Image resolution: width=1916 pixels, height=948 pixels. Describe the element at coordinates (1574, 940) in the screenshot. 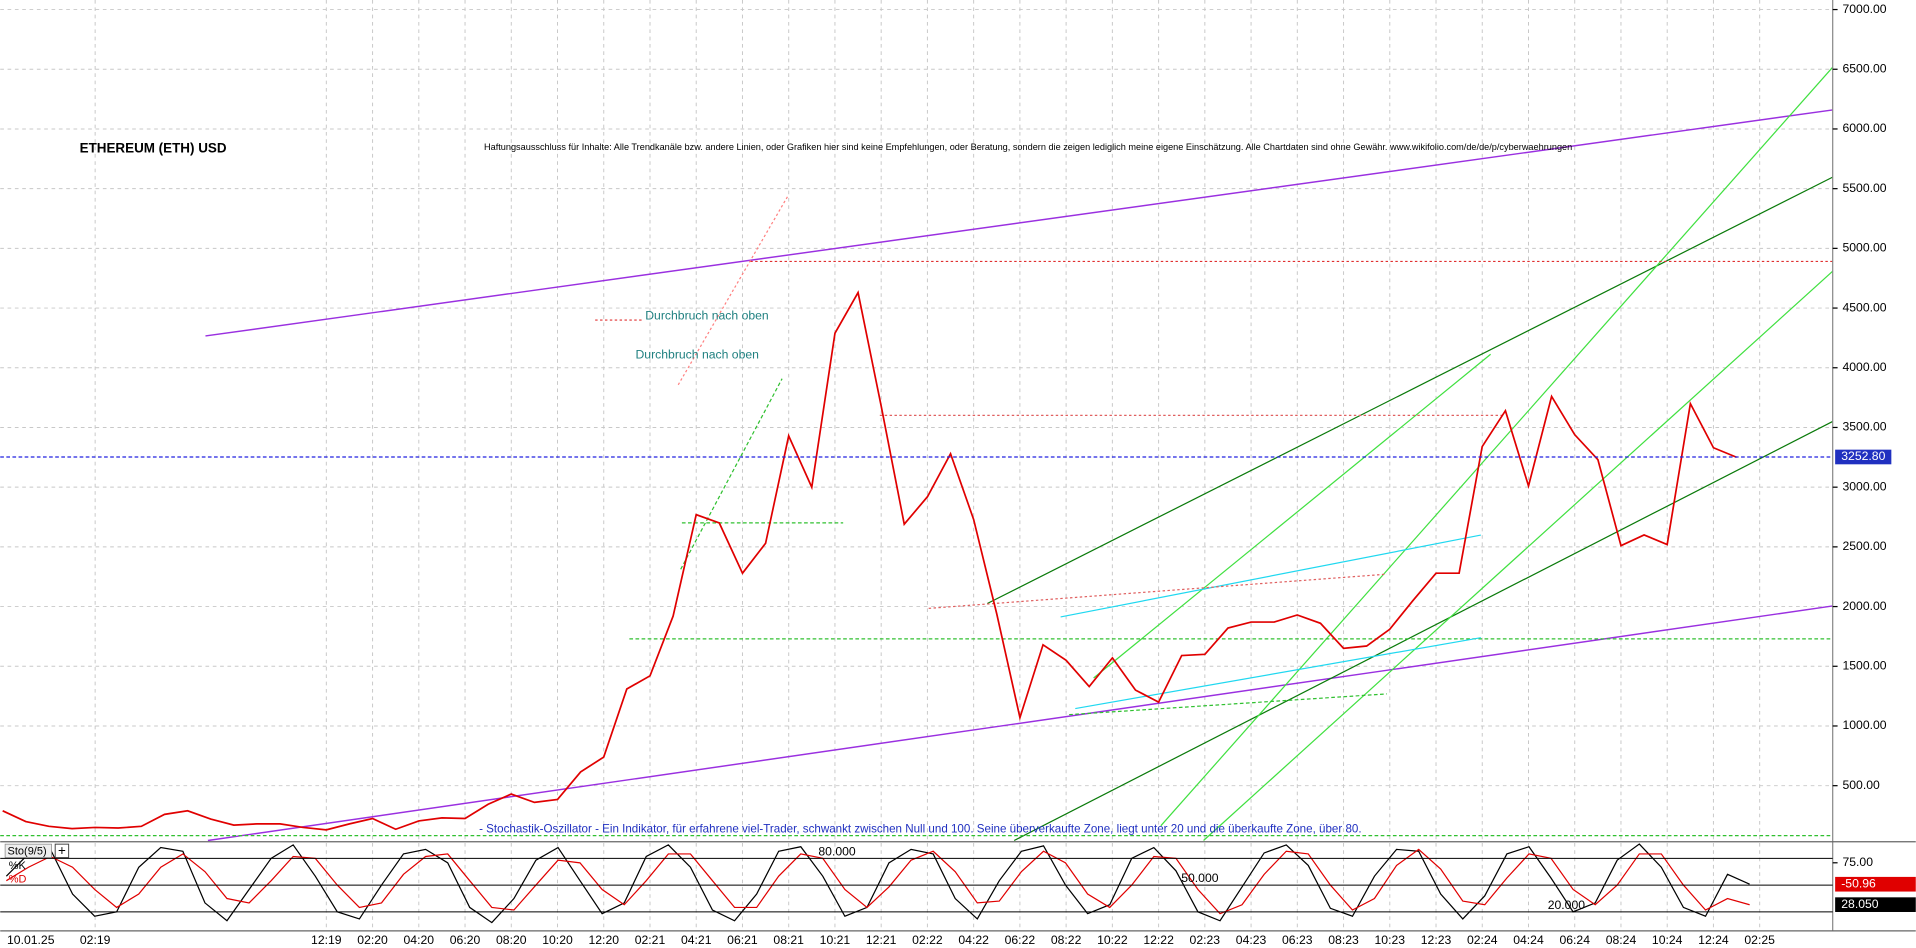

I see `x-tick-label: 06:24` at that location.